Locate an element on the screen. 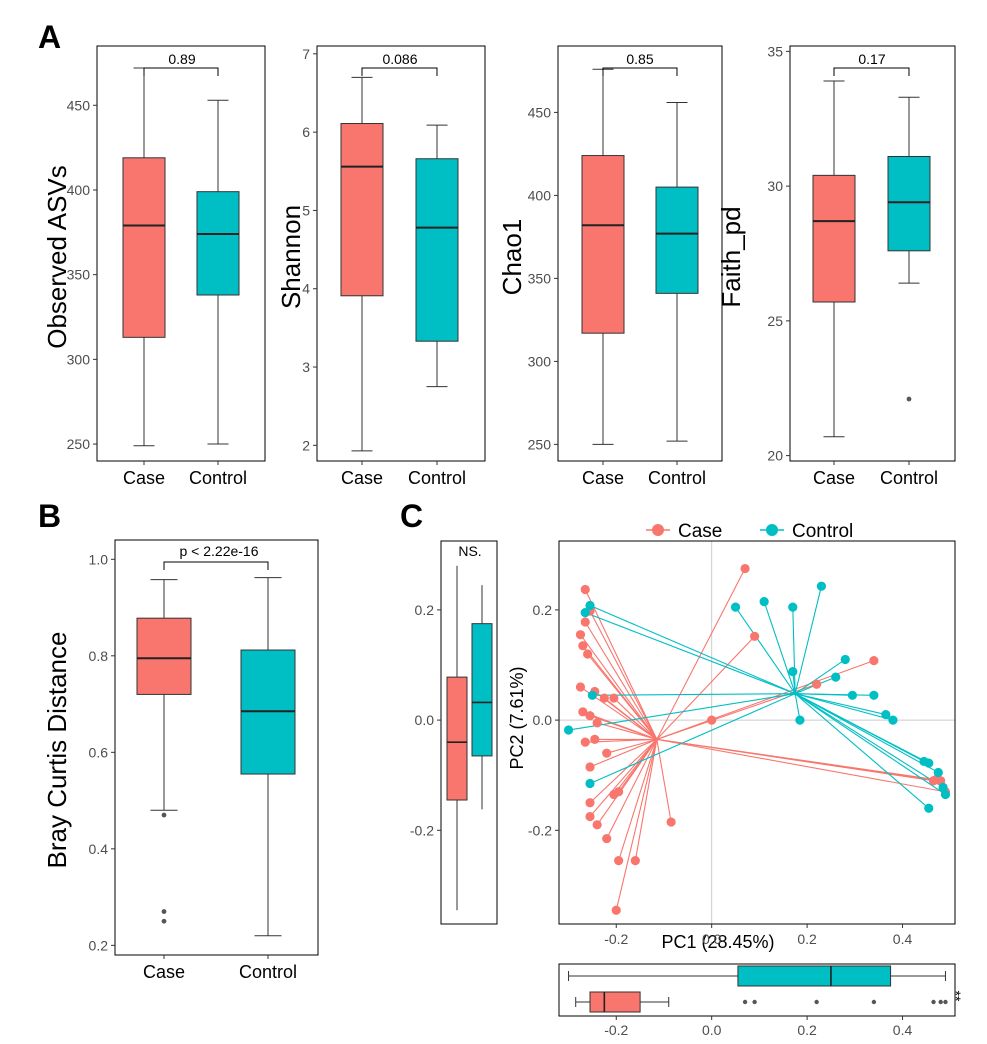 Image resolution: width=987 pixels, height=1044 pixels. y-tick-label: 350 is located at coordinates (540, 278).